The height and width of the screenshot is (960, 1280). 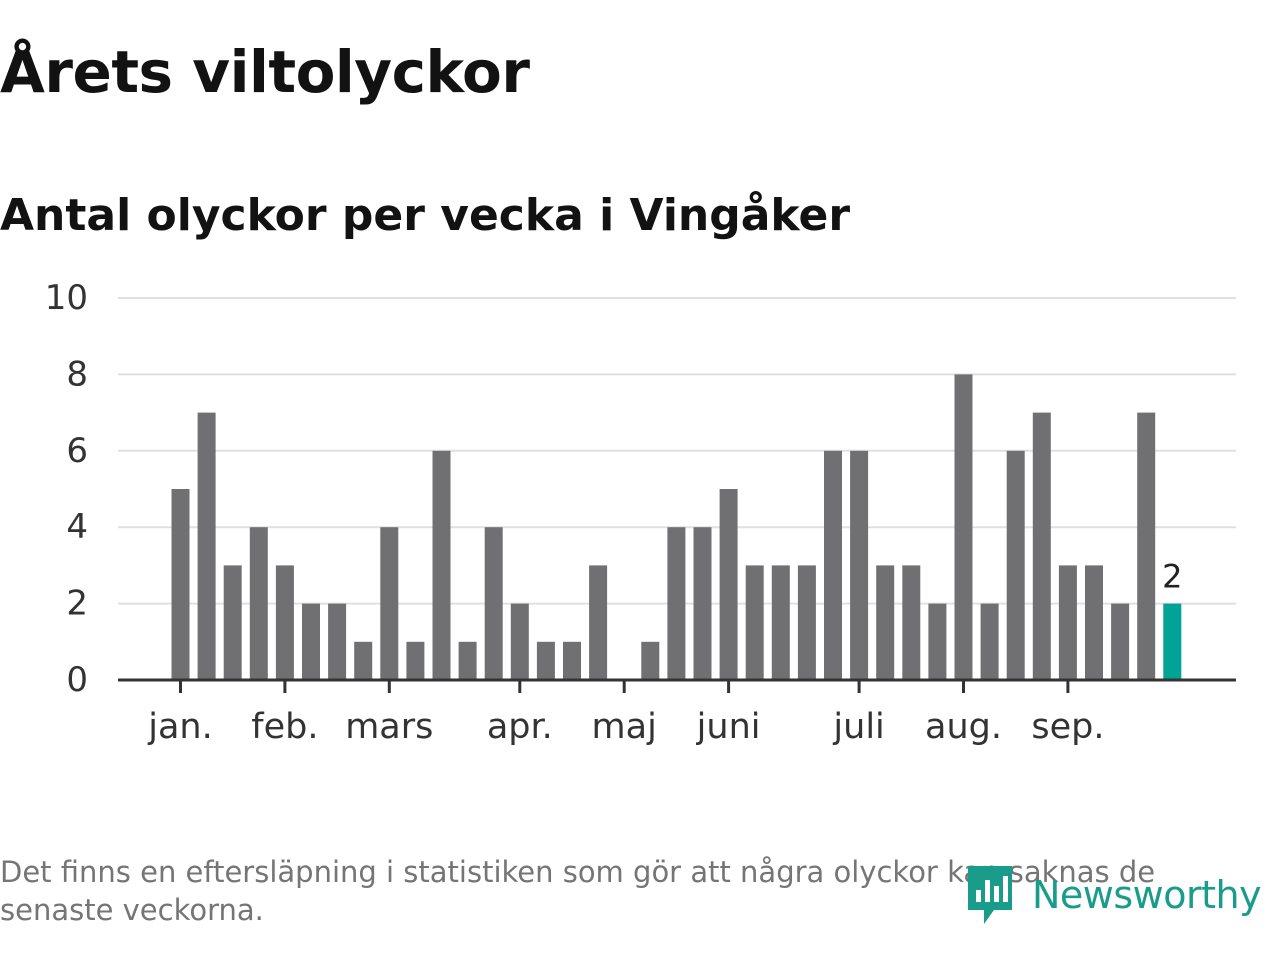 What do you see at coordinates (77, 527) in the screenshot?
I see `y-tick-label: 4` at bounding box center [77, 527].